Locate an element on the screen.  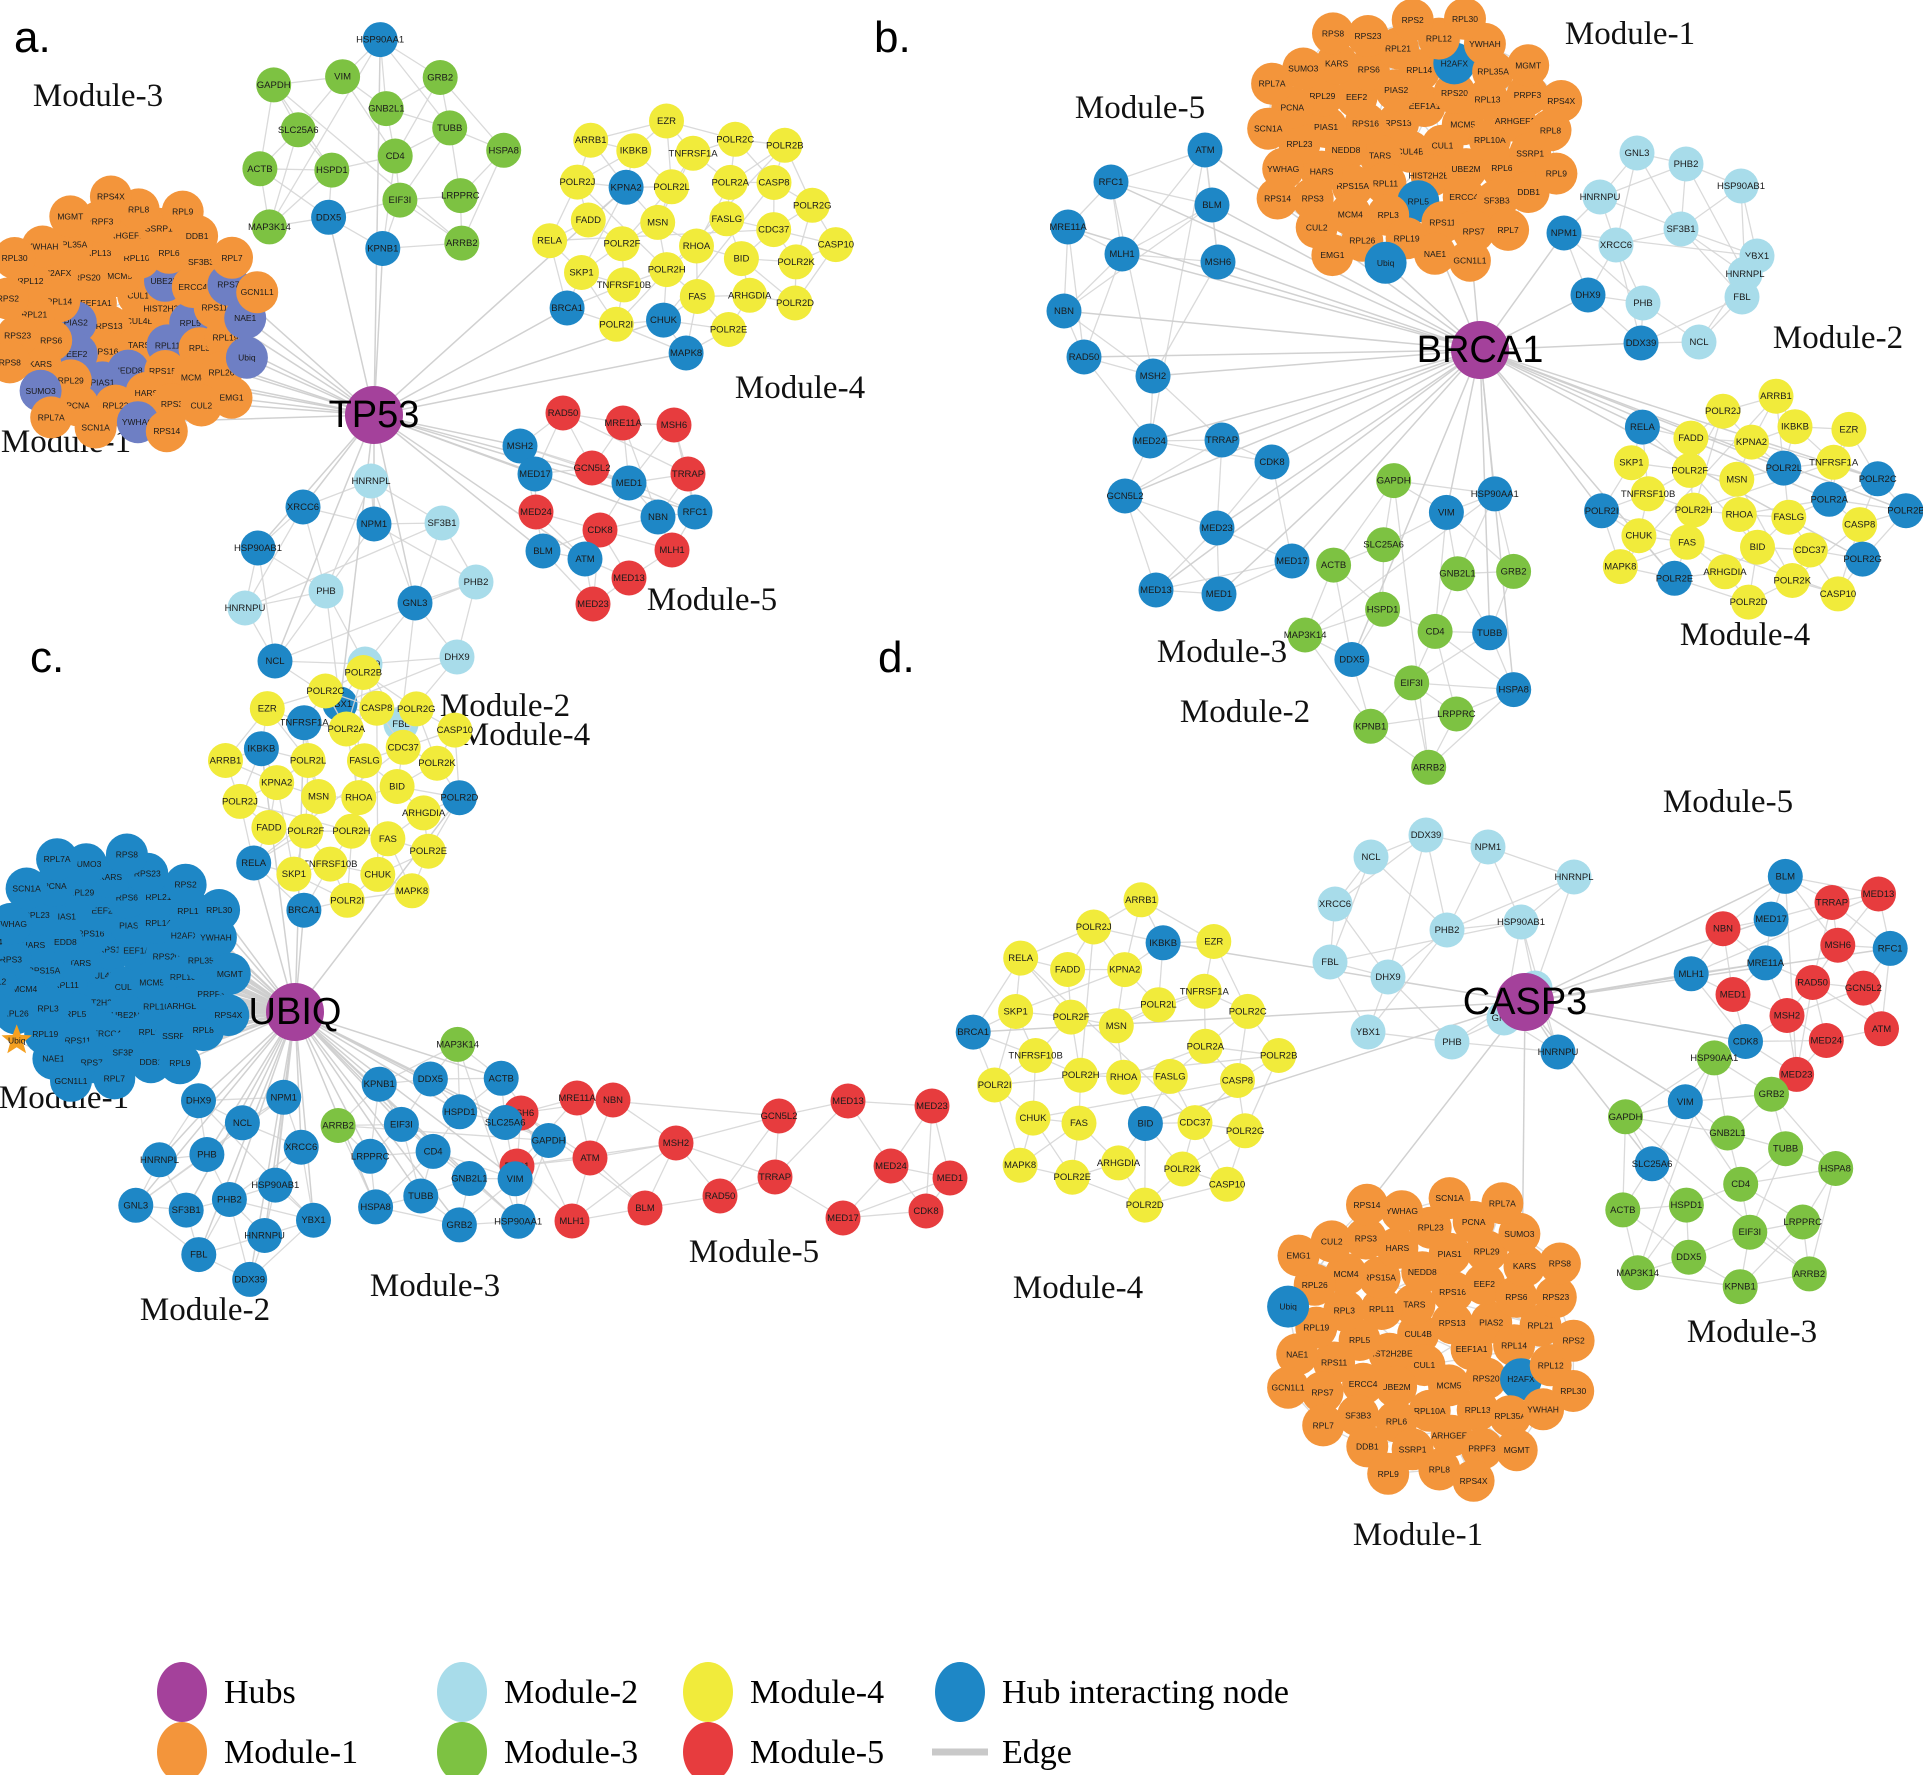
node-RPS16 is located at coordinates (1452, 1291).